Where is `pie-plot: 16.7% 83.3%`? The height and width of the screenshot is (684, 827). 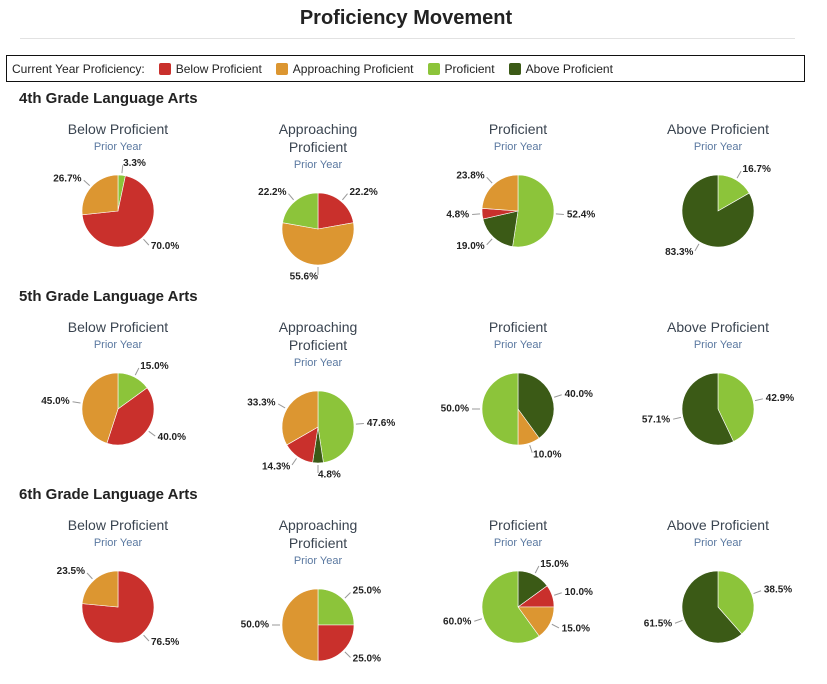 pie-plot: 16.7% 83.3% is located at coordinates (718, 211).